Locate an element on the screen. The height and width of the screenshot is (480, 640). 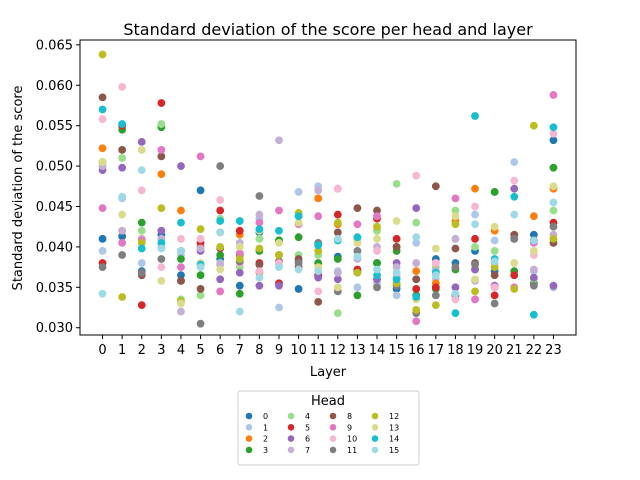
legend-label-2: 2 is located at coordinates (265, 439).